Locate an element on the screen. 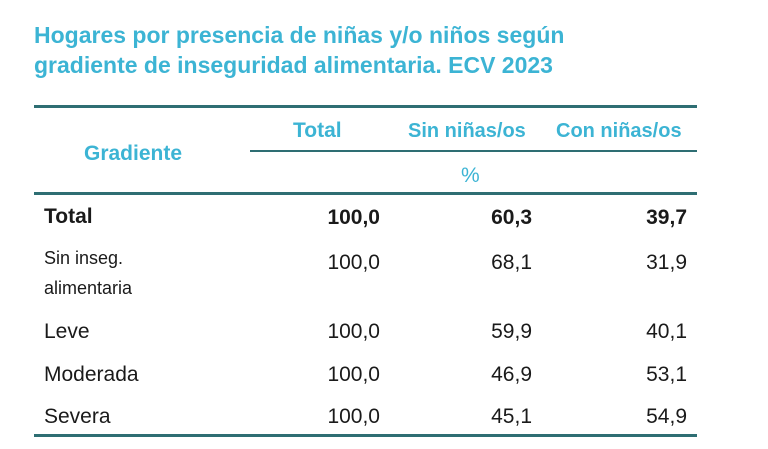 The image size is (768, 449). cell-sin: 46,9 is located at coordinates (511, 374).